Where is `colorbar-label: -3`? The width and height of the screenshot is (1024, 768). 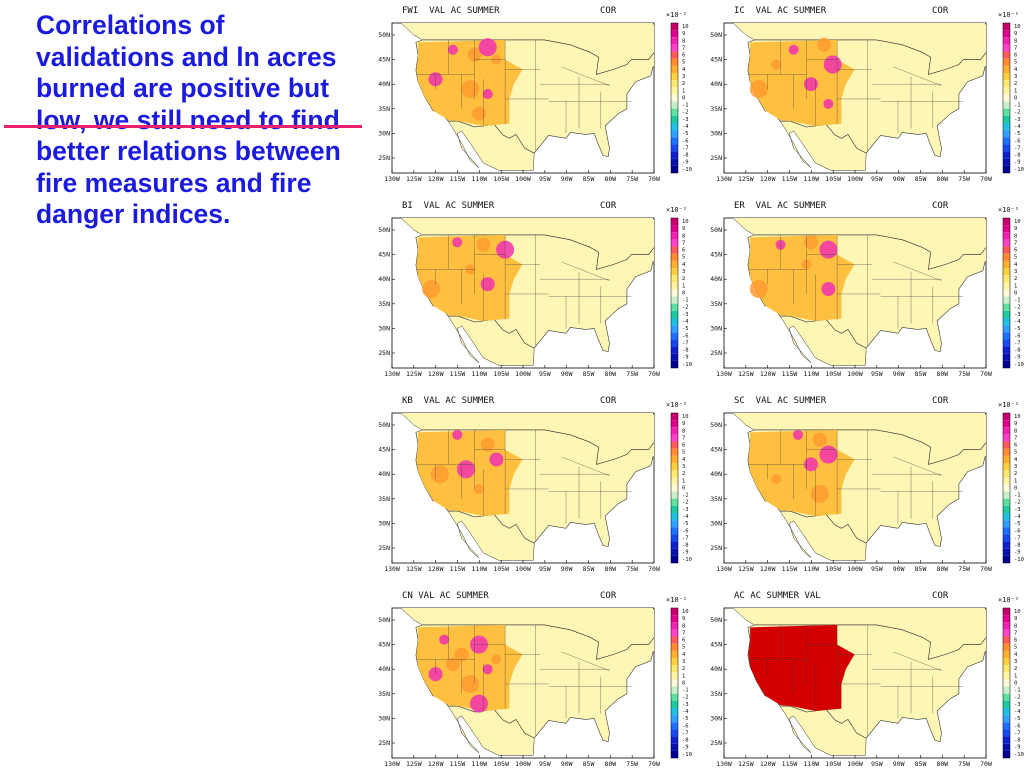
colorbar-label: -3 is located at coordinates (1017, 705).